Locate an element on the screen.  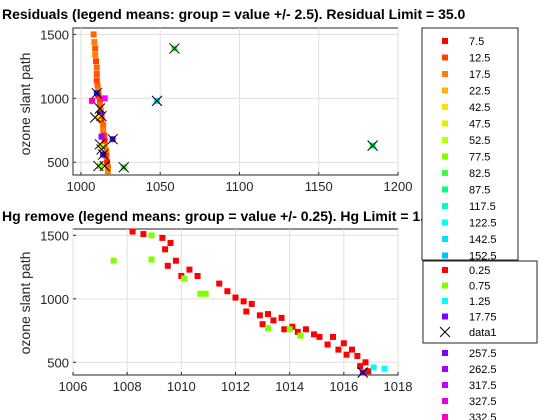
legend-label: 0.25 is located at coordinates (479, 271).